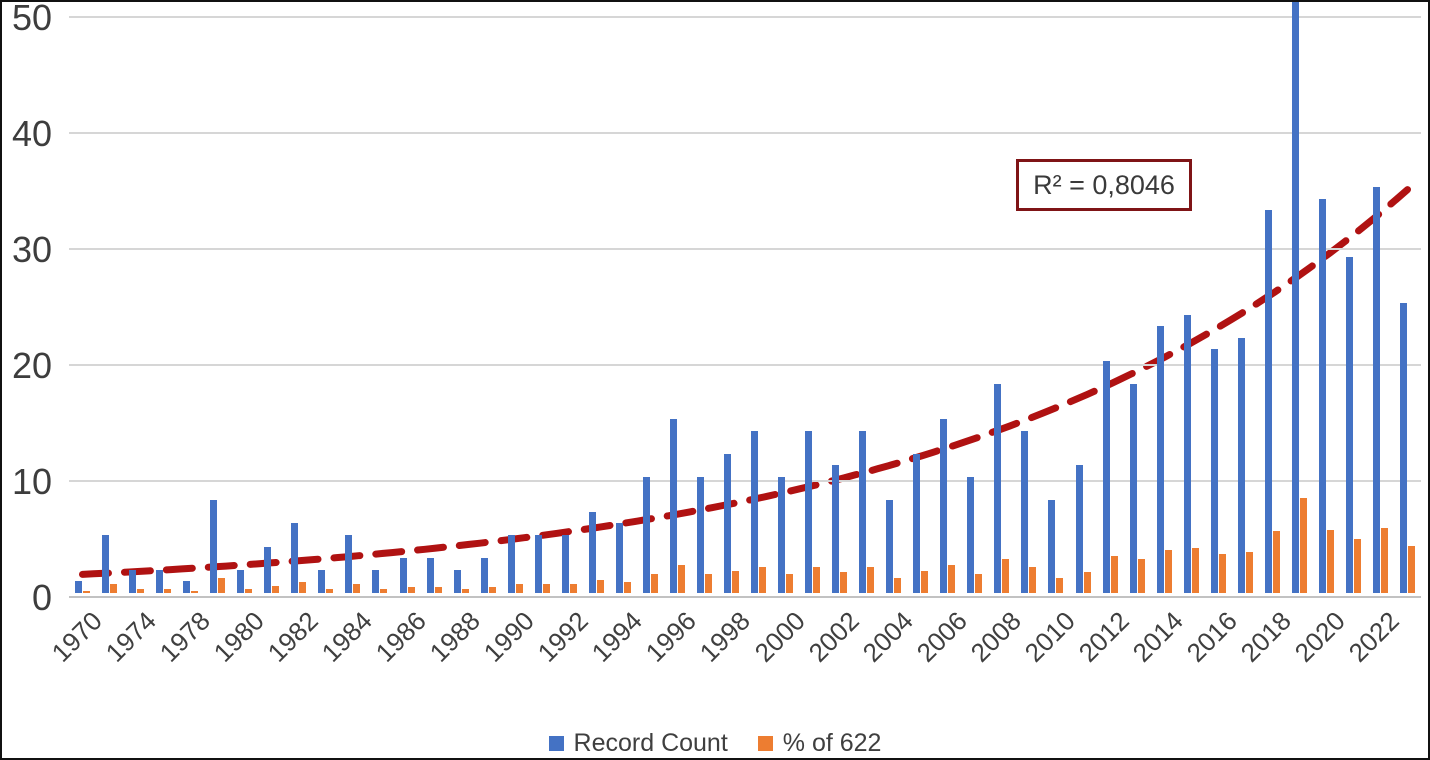  Describe the element at coordinates (400, 636) in the screenshot. I see `x-axis-tick-label: 1986` at that location.